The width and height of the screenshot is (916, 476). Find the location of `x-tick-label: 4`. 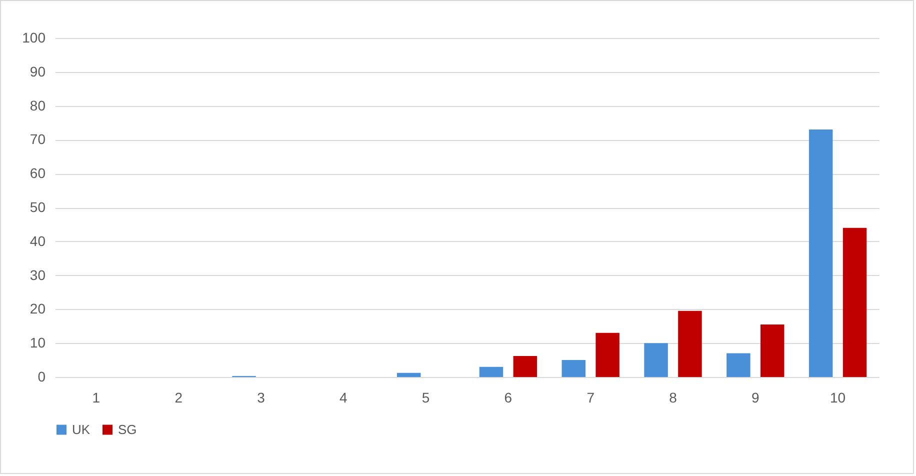

x-tick-label: 4 is located at coordinates (344, 398).